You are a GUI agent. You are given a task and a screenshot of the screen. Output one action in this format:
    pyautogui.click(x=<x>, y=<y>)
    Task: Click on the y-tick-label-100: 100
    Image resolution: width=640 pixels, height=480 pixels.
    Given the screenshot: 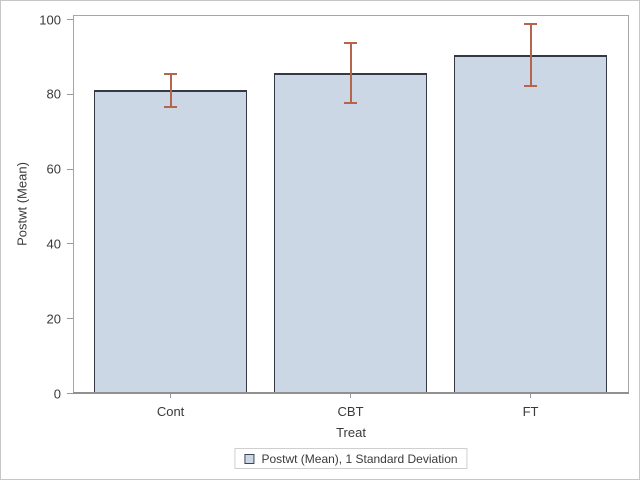 What is the action you would take?
    pyautogui.click(x=50, y=19)
    